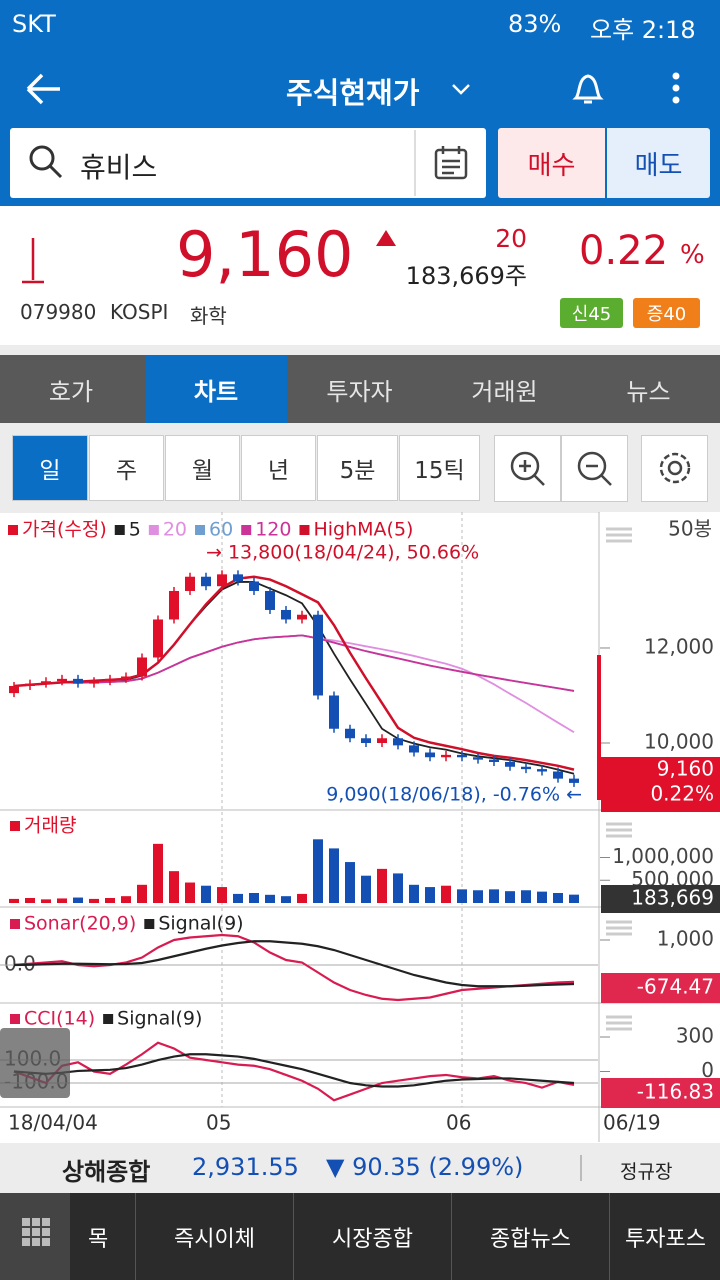 This screenshot has height=1284, width=720. I want to click on period-button: 5분, so click(357, 468).